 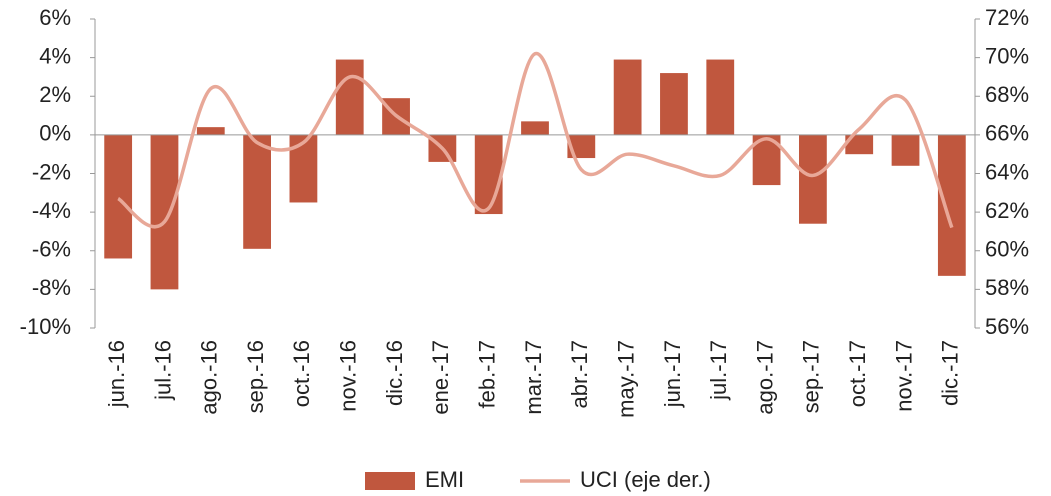 I want to click on y2-tick-label: 70%, so click(x=1007, y=55).